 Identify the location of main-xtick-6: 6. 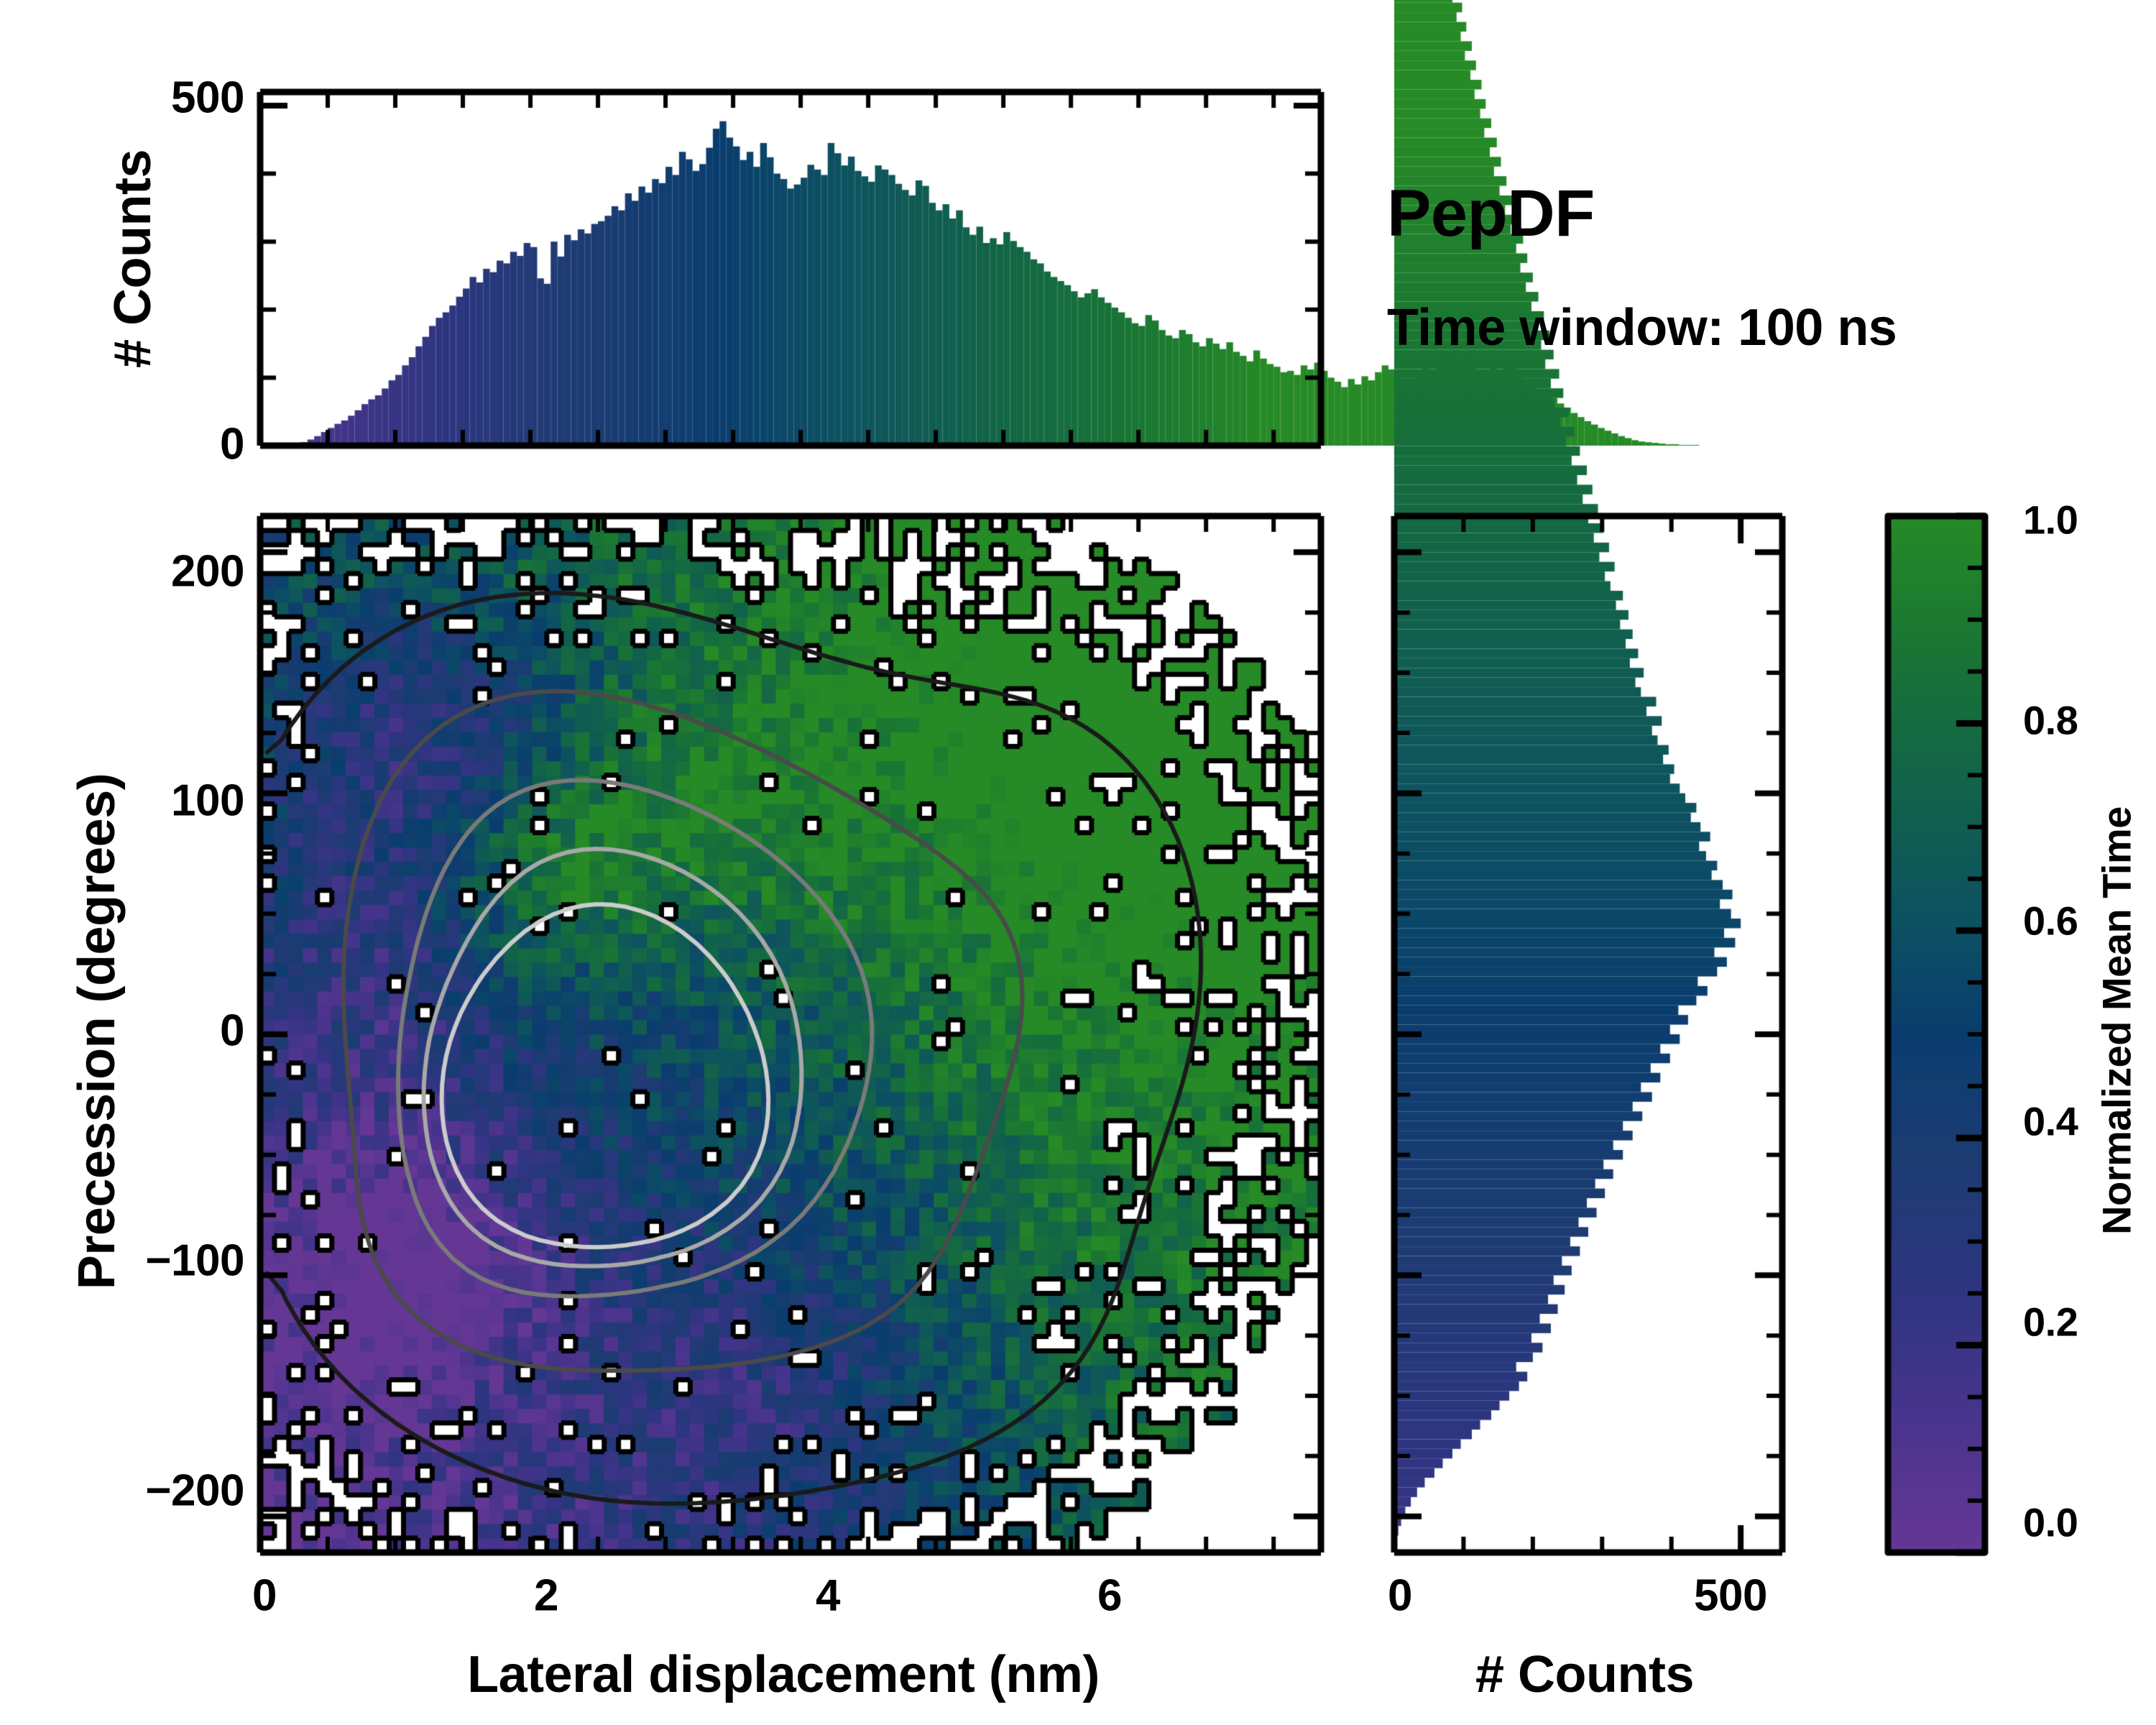
(1109, 1595).